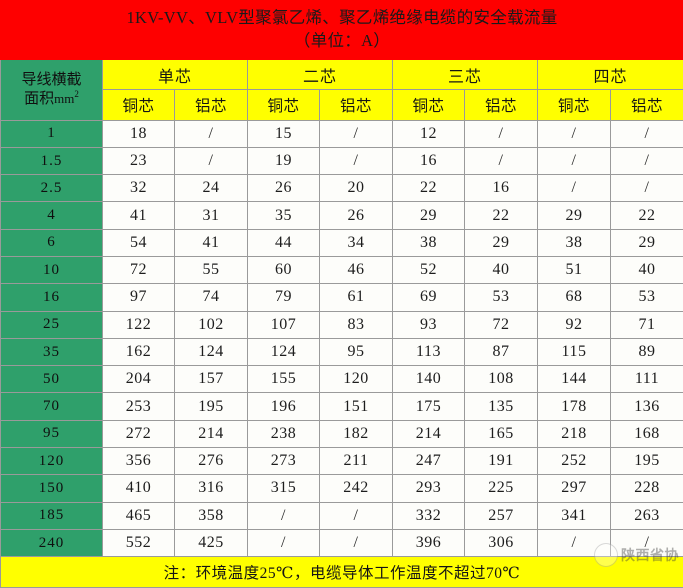 This screenshot has width=683, height=588. What do you see at coordinates (283, 243) in the screenshot?
I see `table-cell: 44` at bounding box center [283, 243].